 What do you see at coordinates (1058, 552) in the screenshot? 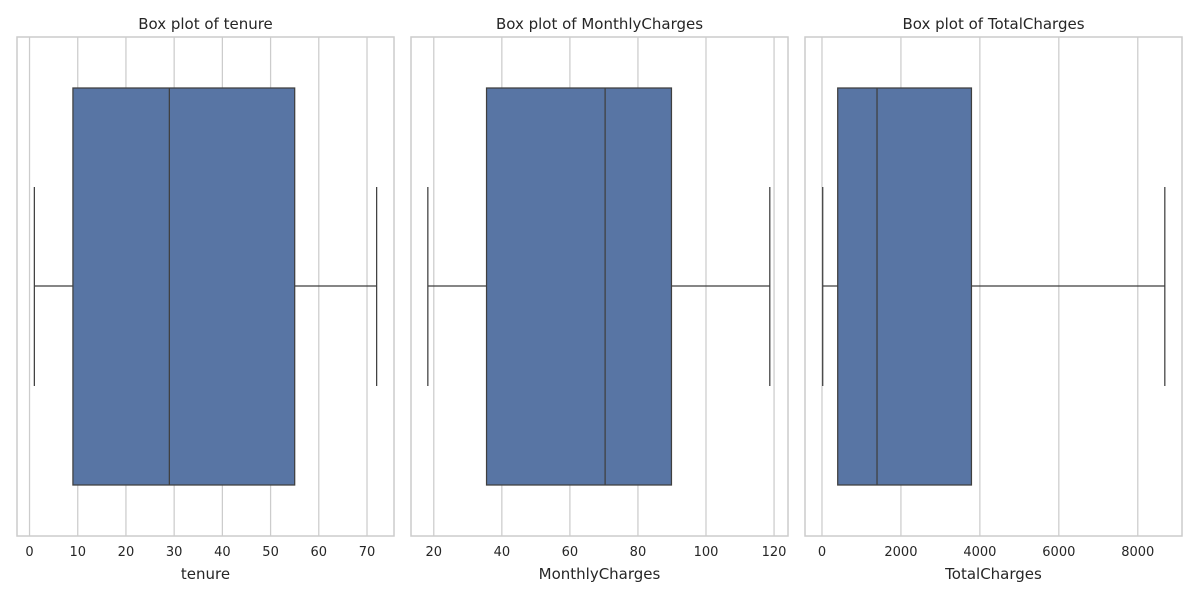
I see `x-tick-label: 6000` at bounding box center [1058, 552].